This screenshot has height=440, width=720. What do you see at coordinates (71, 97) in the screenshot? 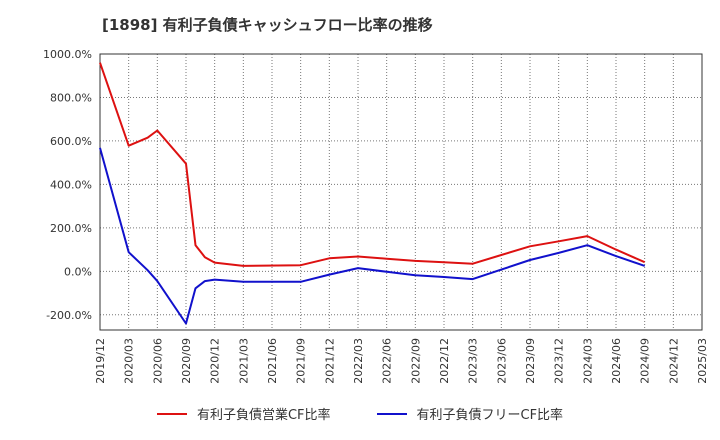
I see `y-tick-label: 800.0%` at bounding box center [71, 97].